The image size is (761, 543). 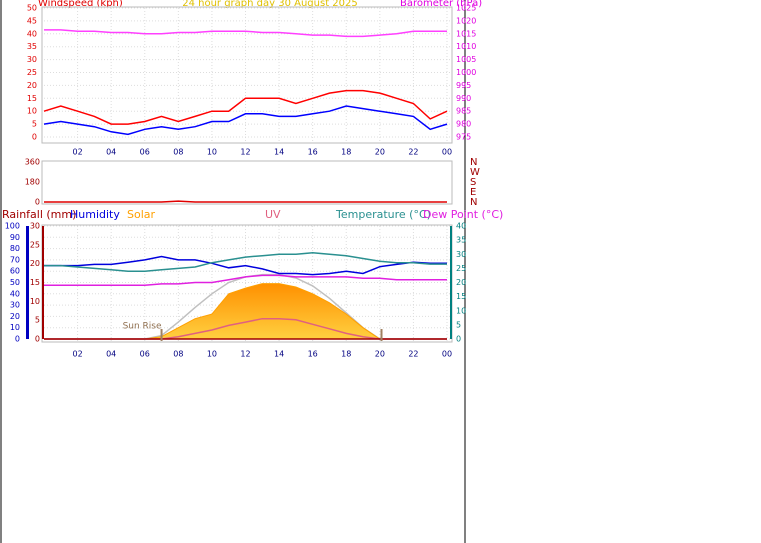 I want to click on y2-tick-label: 980, so click(x=463, y=124).